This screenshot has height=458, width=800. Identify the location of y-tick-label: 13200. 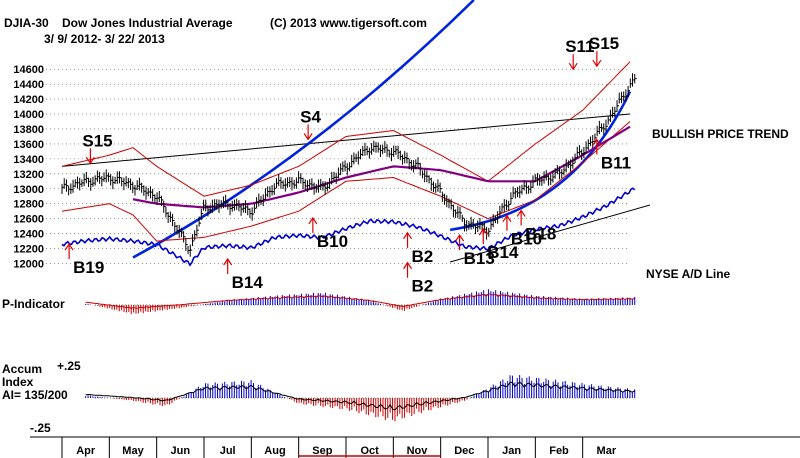
(28, 175).